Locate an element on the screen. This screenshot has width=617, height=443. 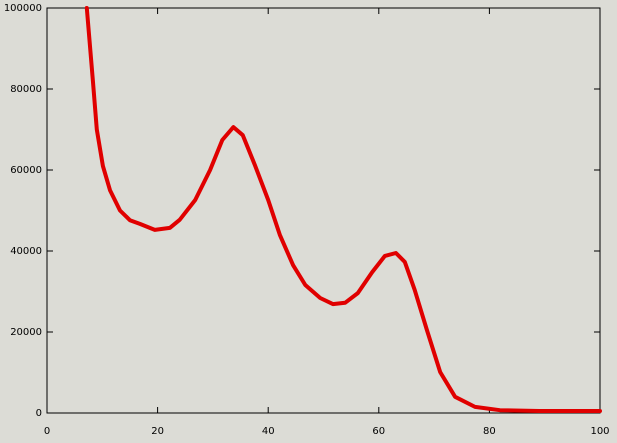
x-tick-label: 0 is located at coordinates (47, 431).